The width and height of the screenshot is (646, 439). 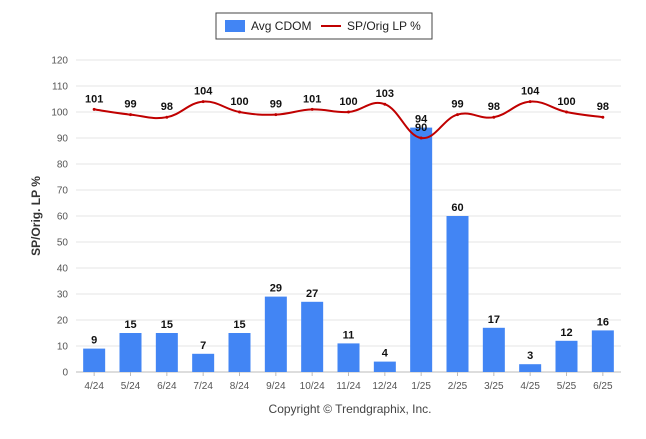 What do you see at coordinates (457, 208) in the screenshot?
I see `bar-value-label: 60` at bounding box center [457, 208].